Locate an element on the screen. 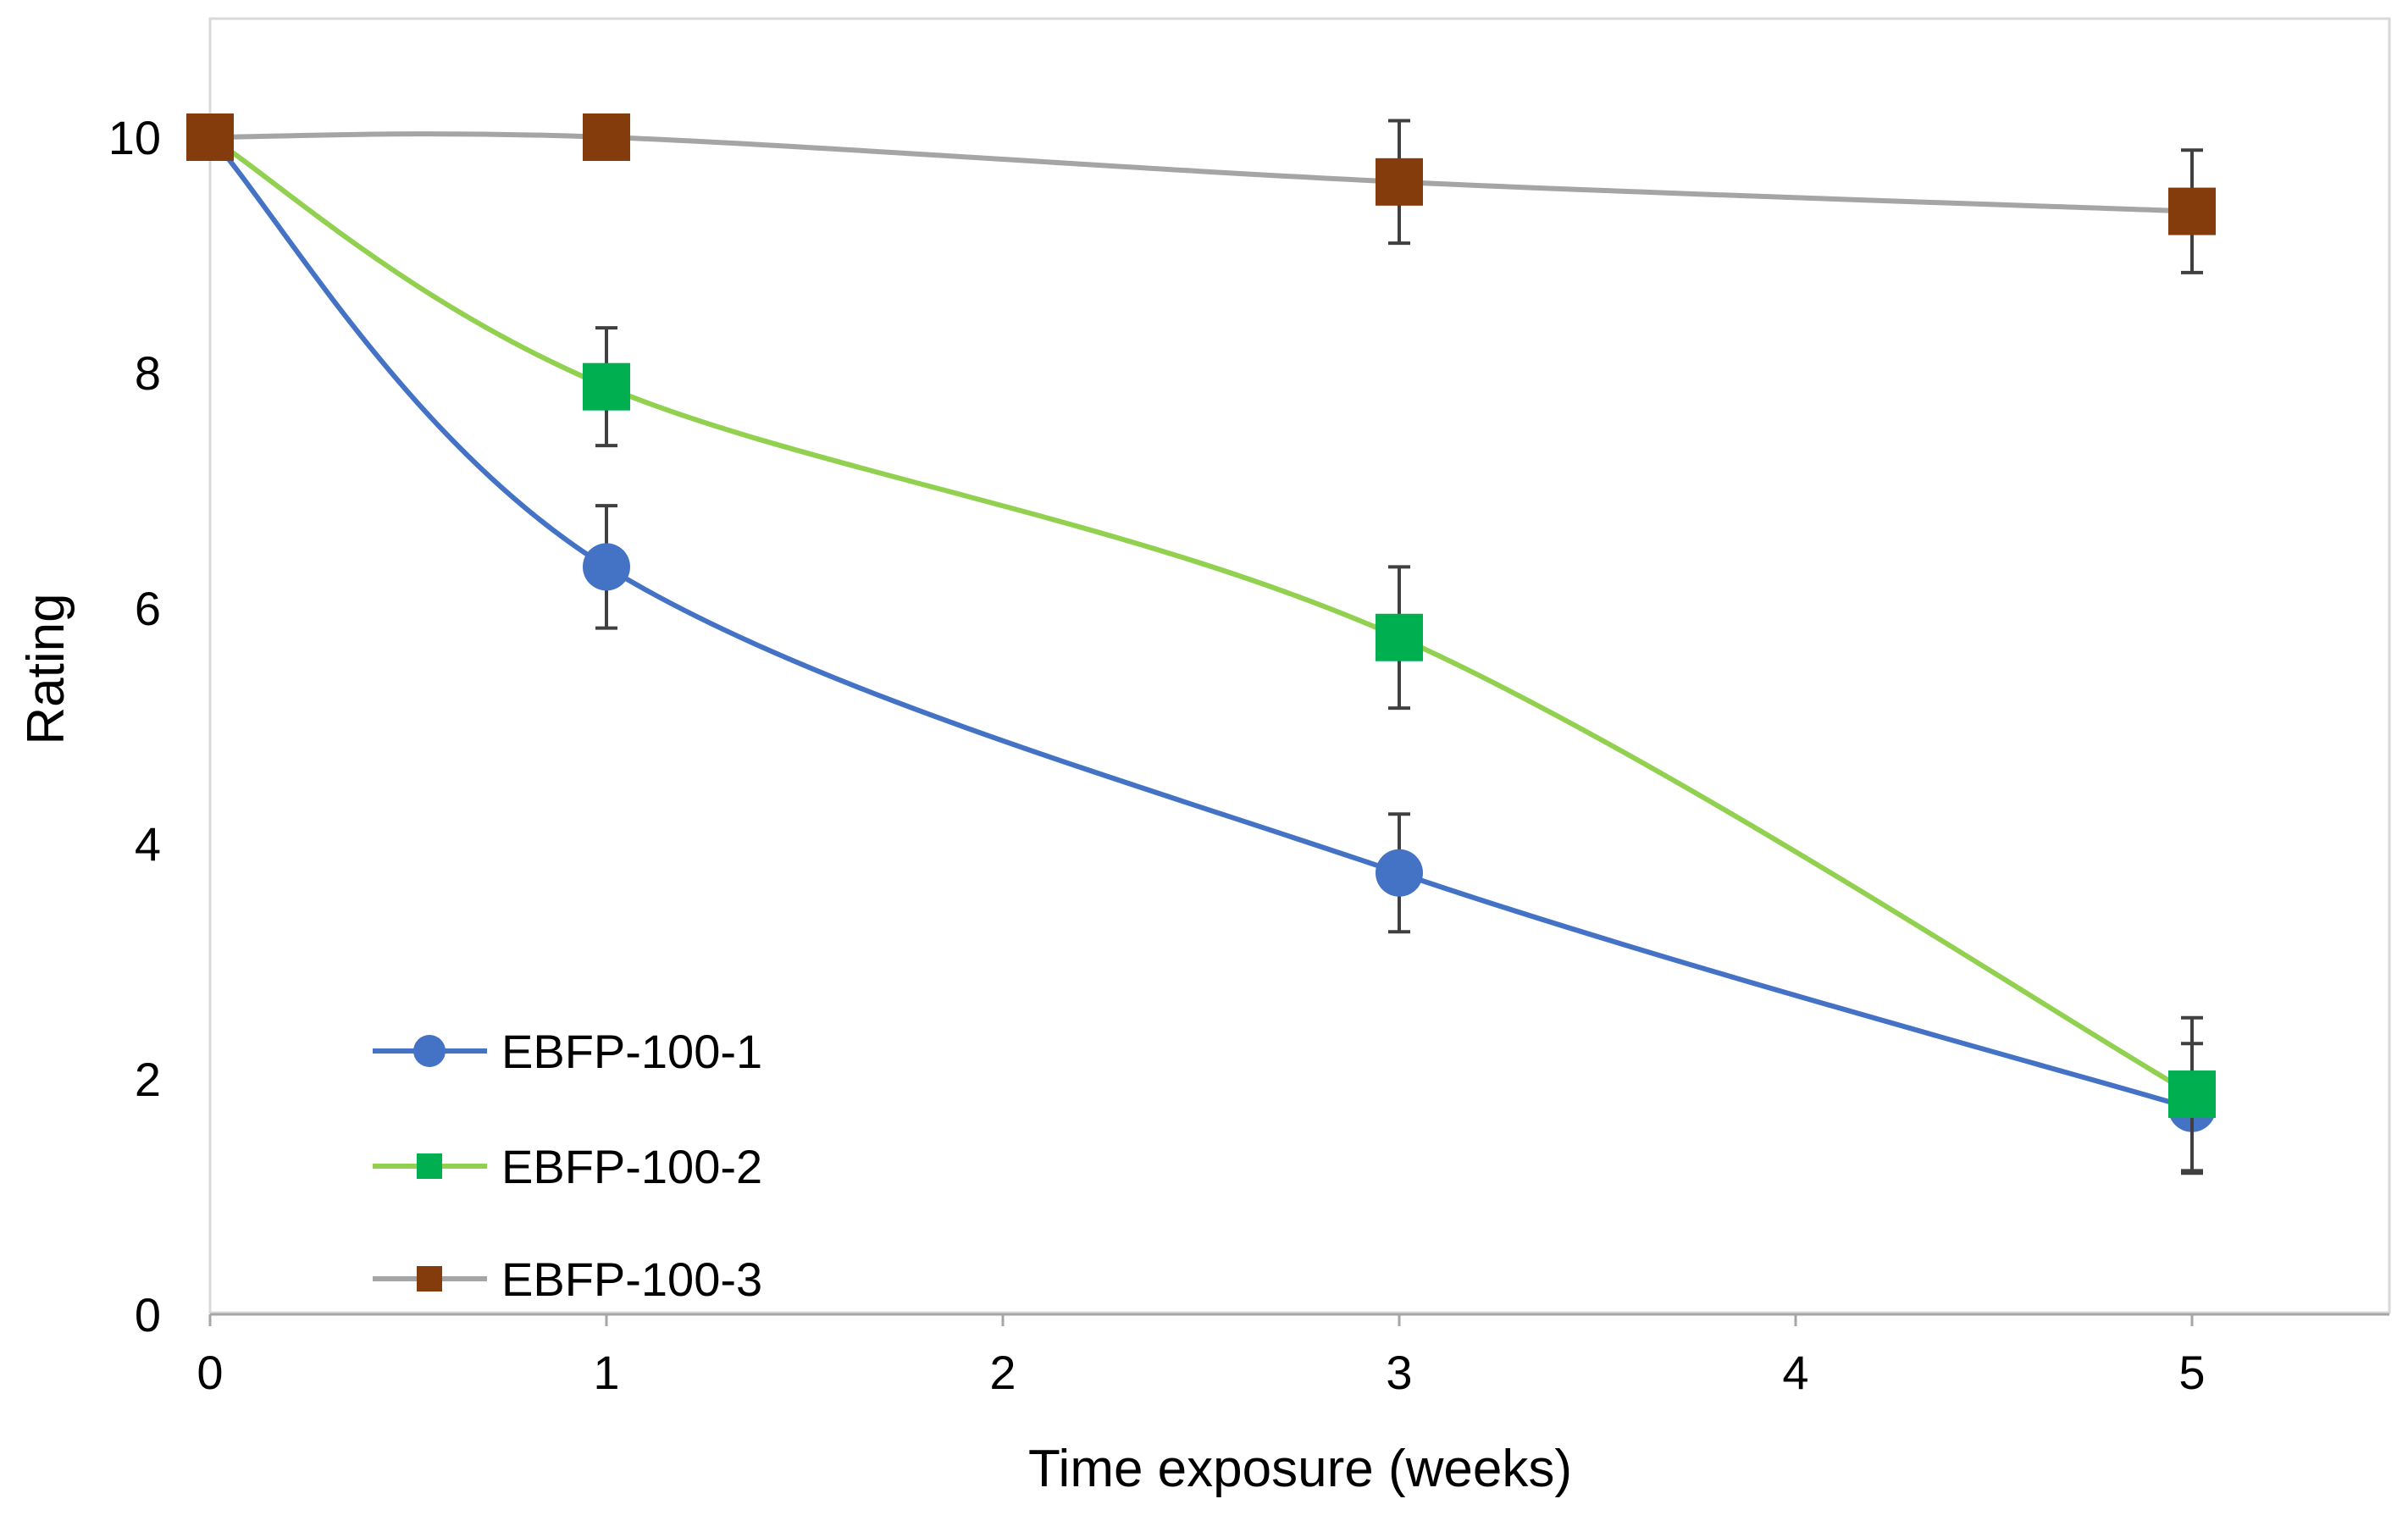  series-line is located at coordinates (1201, 173).